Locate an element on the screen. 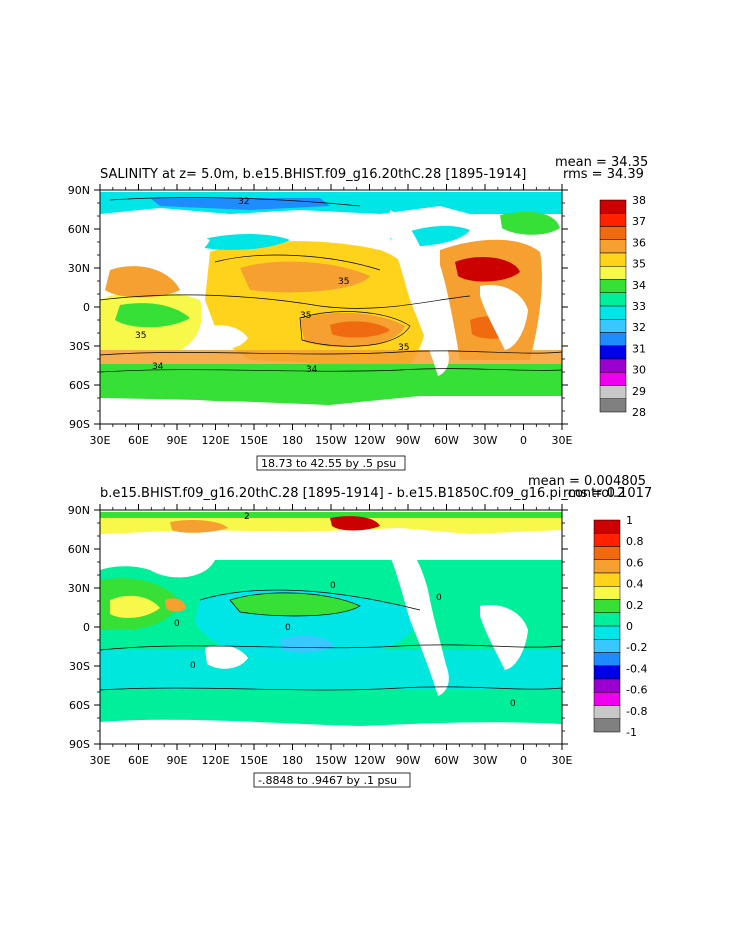 The height and width of the screenshot is (945, 733). top-colorbar-label: 38 is located at coordinates (639, 200).